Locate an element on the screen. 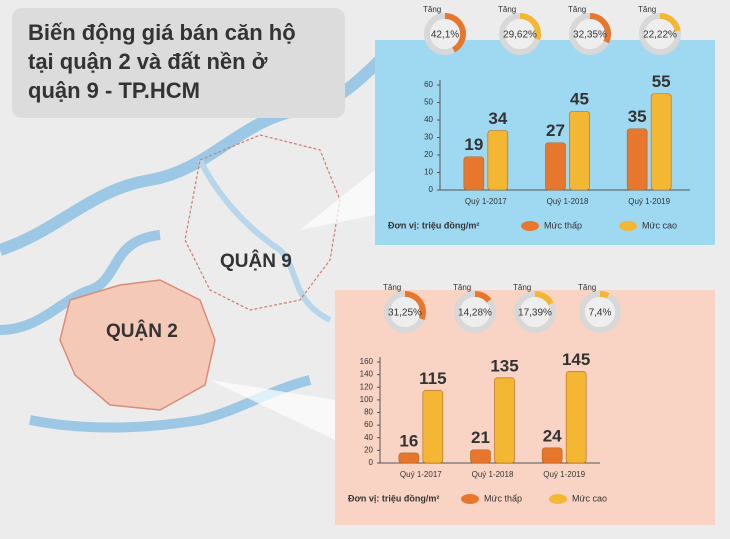 Image resolution: width=730 pixels, height=539 pixels. value-label: 45 is located at coordinates (579, 99).